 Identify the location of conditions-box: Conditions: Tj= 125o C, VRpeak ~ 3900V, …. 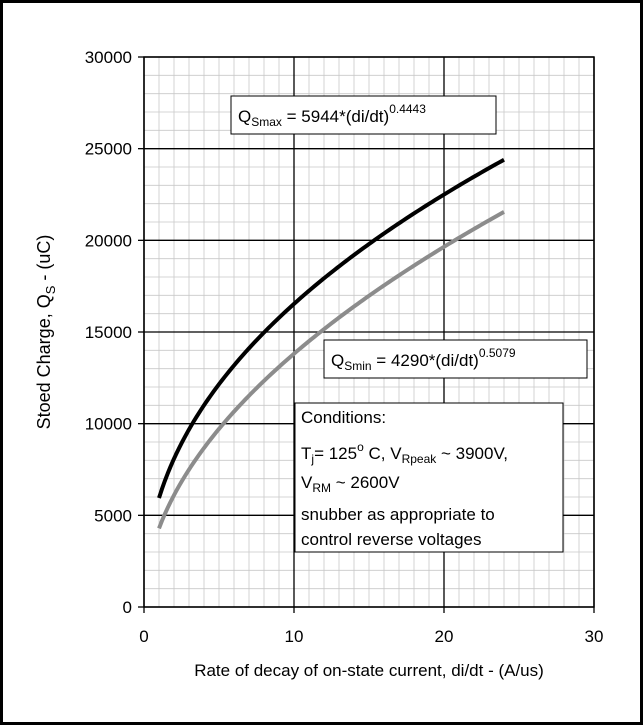
(429, 477).